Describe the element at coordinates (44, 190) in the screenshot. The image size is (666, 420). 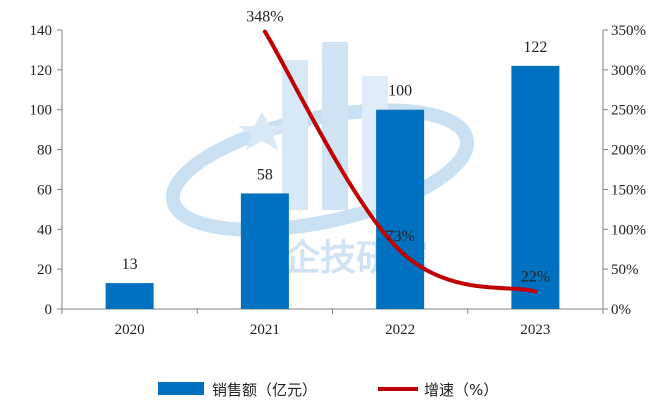
I see `left-tick-label: 60` at that location.